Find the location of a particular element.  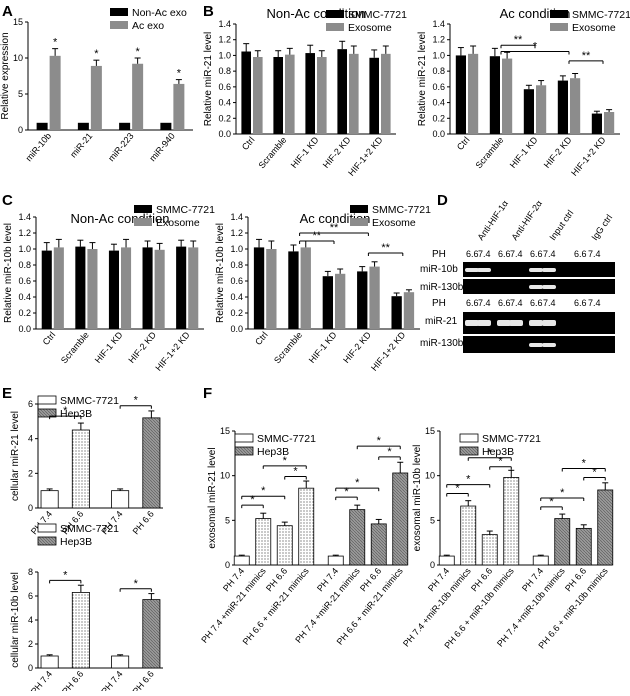

x-tick-label: PH 7.4 is located at coordinates (111, 680).